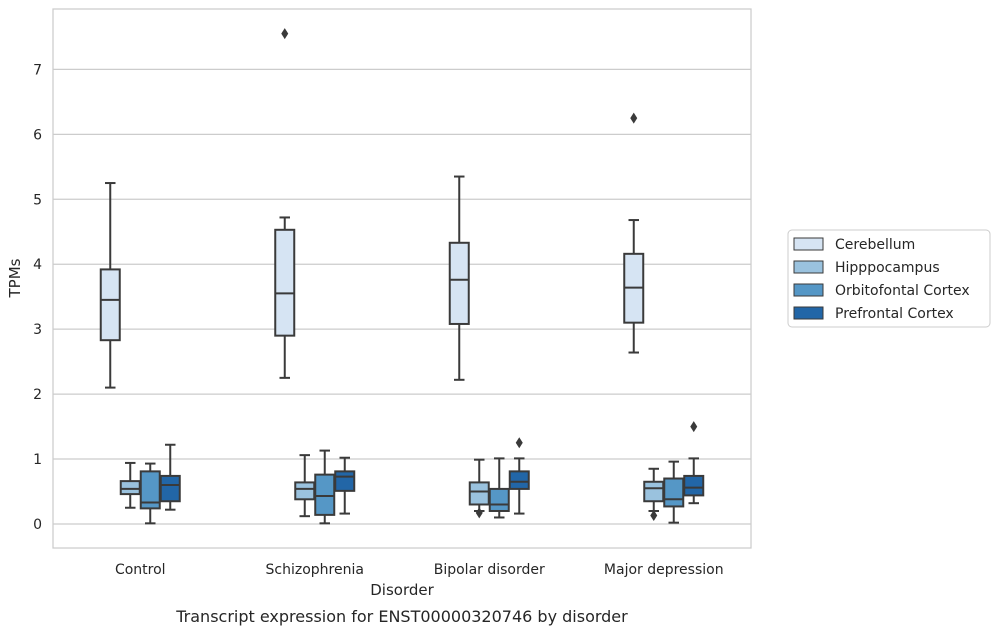 The height and width of the screenshot is (634, 999). What do you see at coordinates (37, 70) in the screenshot?
I see `y-tick-label-7: 7` at bounding box center [37, 70].